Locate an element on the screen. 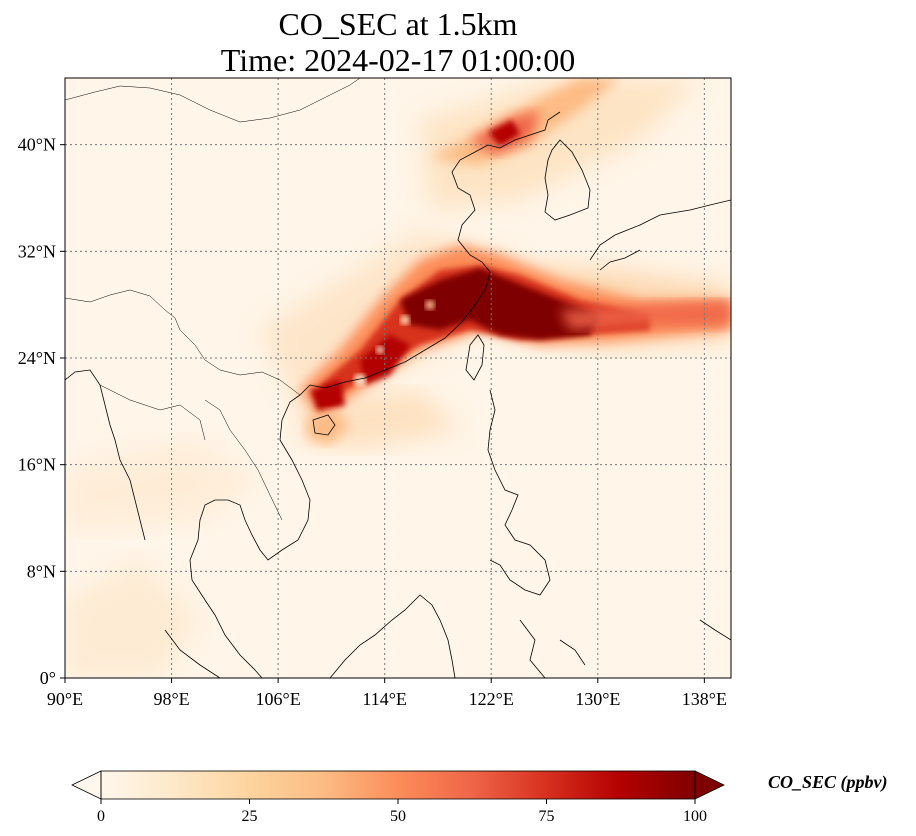  lon-tick-label: 130°E is located at coordinates (597, 699).